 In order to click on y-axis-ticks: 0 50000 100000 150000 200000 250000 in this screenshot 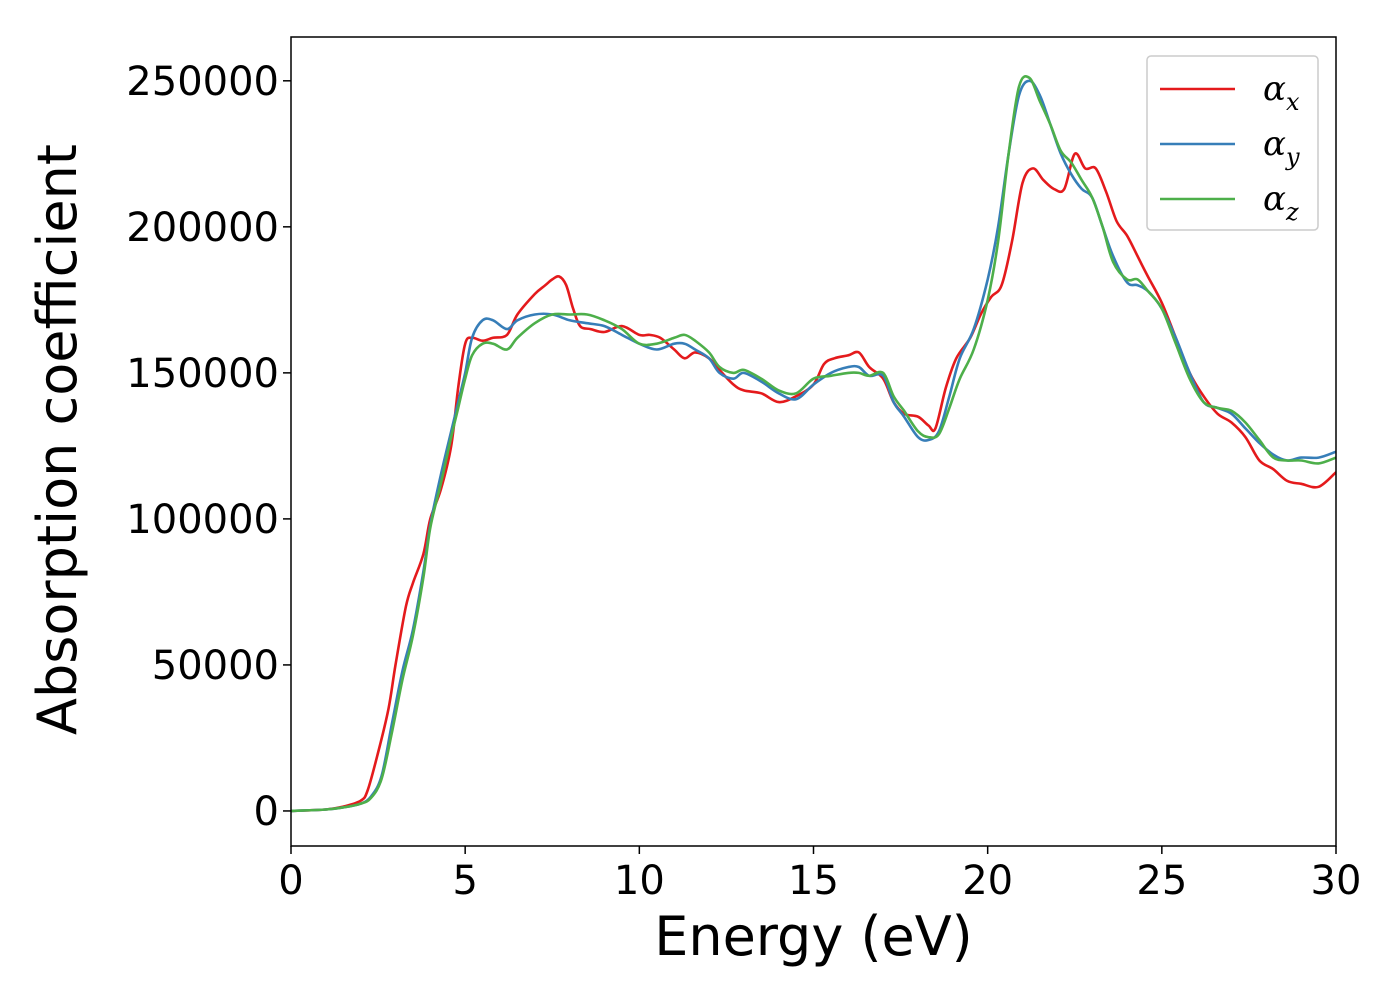, I will do `click(208, 447)`.